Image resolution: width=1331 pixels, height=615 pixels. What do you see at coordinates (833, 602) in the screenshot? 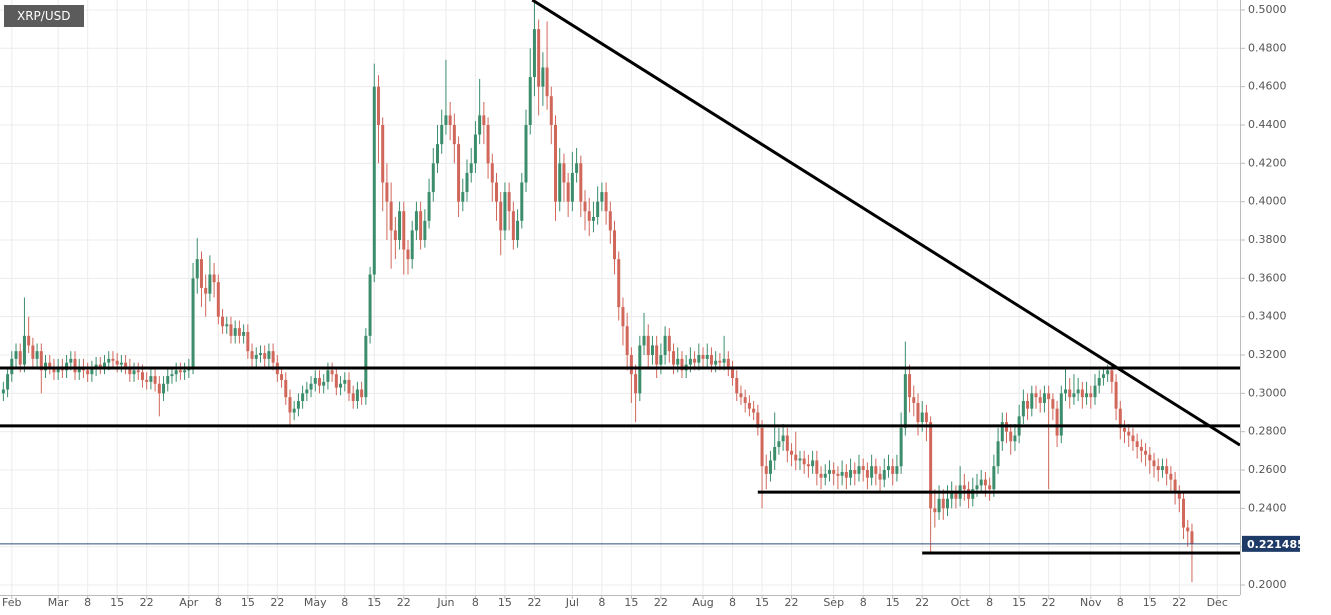
I see `x-tick-label: Sep` at bounding box center [833, 602].